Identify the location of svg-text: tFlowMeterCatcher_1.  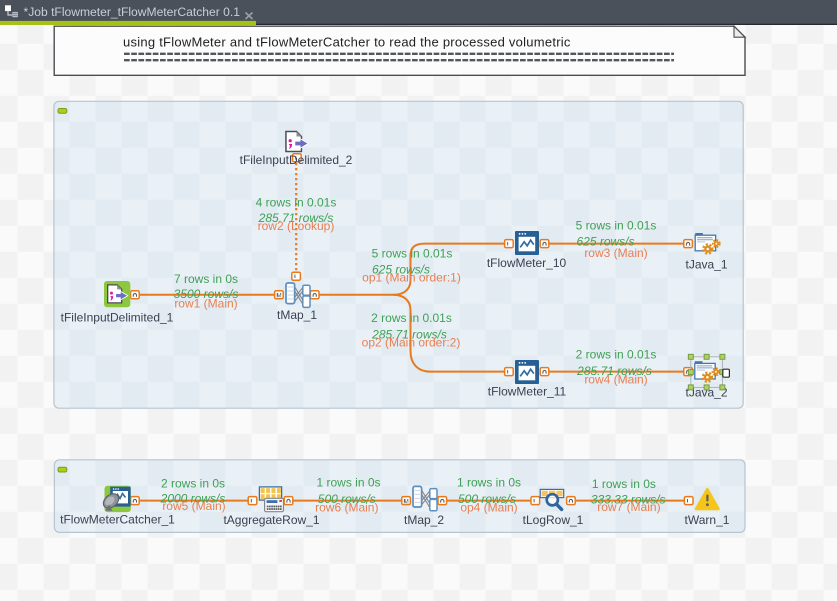
(117, 520).